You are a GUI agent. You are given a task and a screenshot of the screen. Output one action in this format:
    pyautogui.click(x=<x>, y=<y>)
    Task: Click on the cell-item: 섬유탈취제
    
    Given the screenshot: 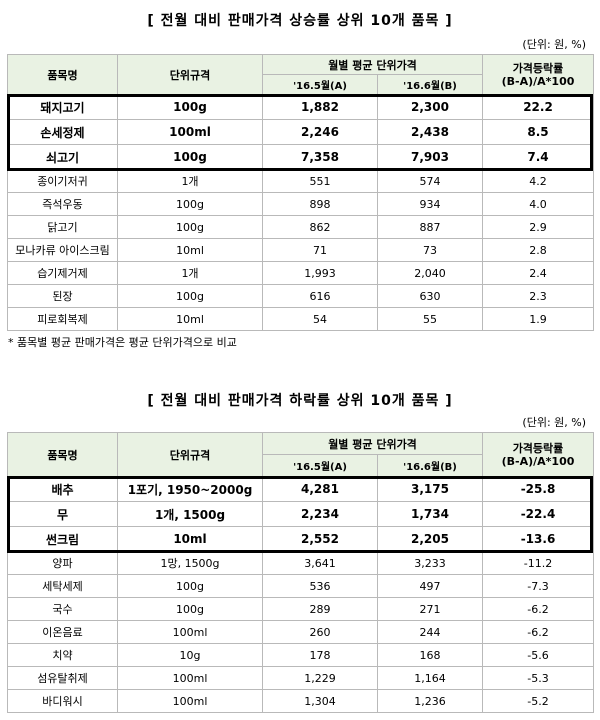 What is the action you would take?
    pyautogui.click(x=62, y=678)
    